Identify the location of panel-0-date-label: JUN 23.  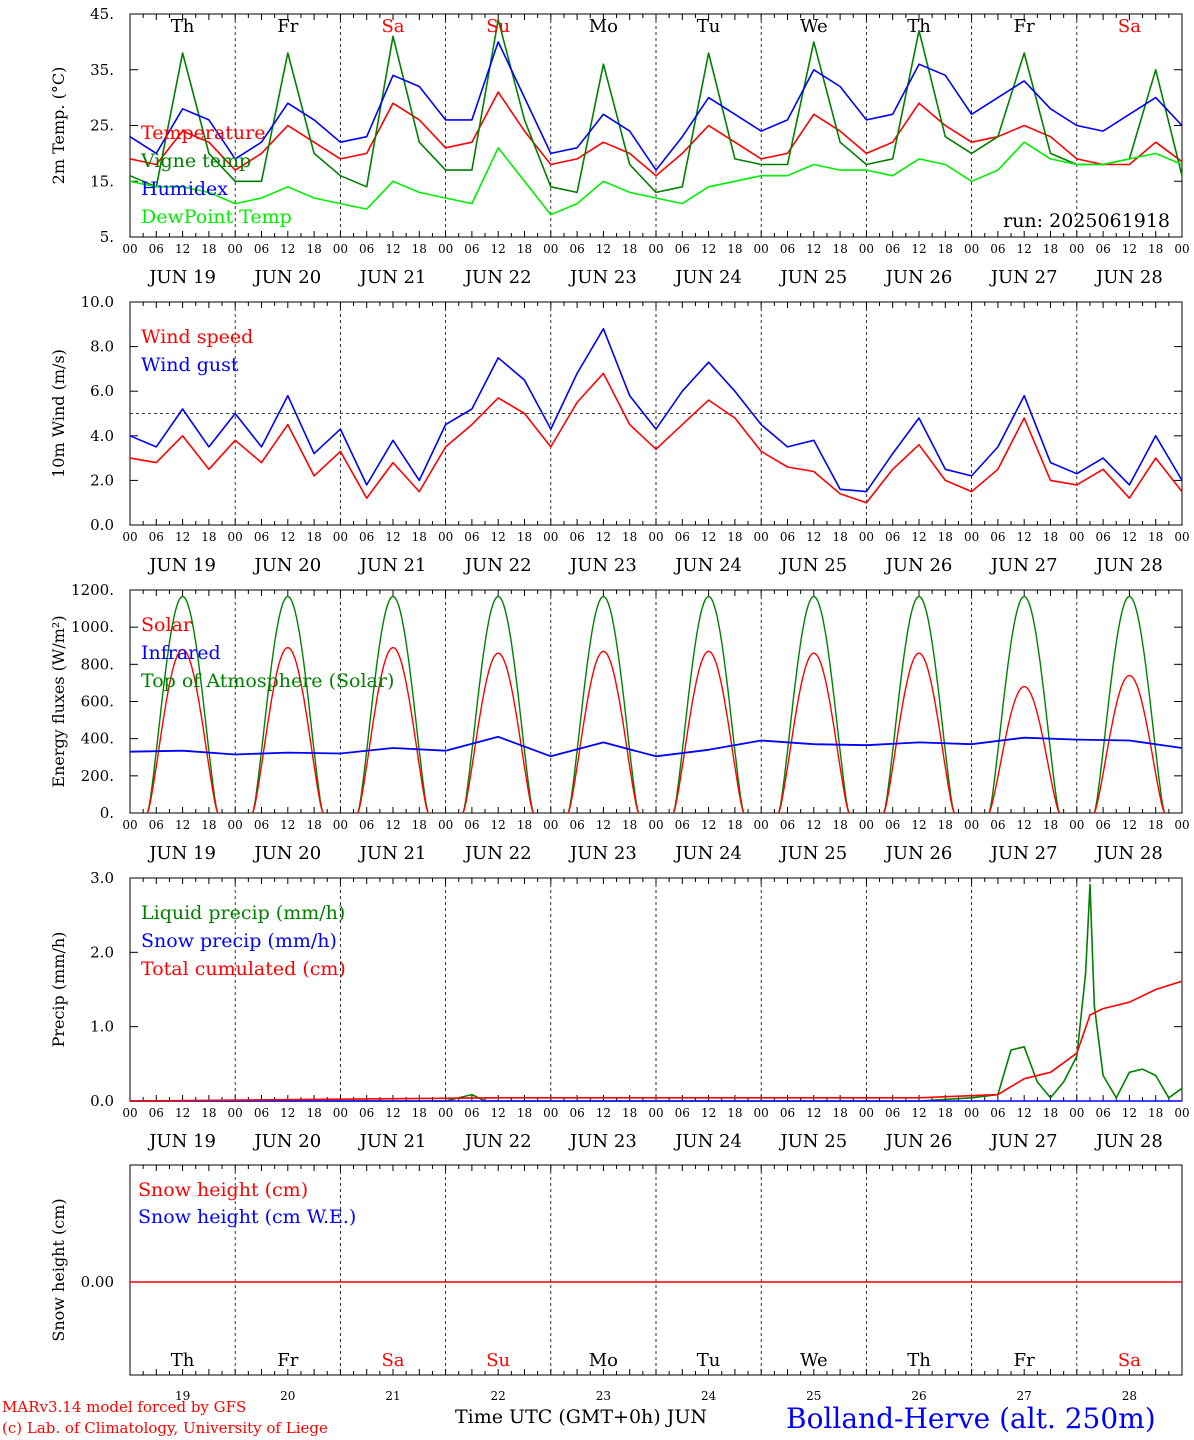
(602, 277).